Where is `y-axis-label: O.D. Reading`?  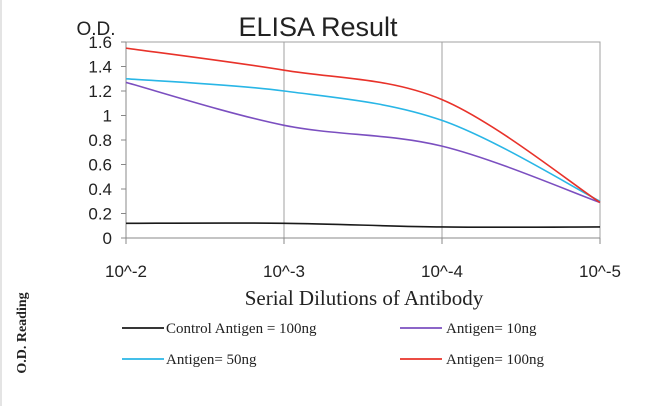
y-axis-label: O.D. Reading is located at coordinates (22, 332).